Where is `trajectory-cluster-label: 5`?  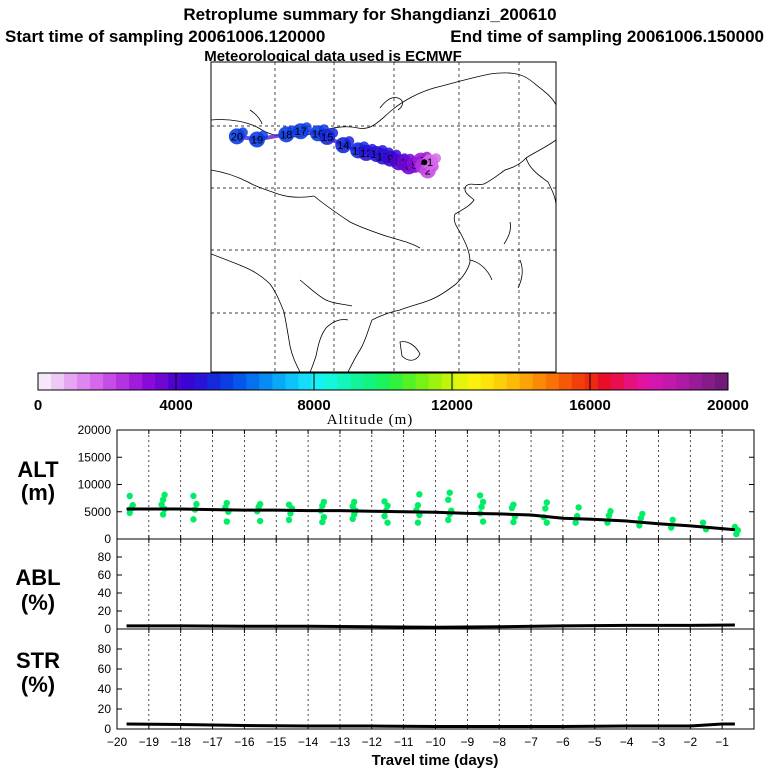 trajectory-cluster-label: 5 is located at coordinates (414, 166).